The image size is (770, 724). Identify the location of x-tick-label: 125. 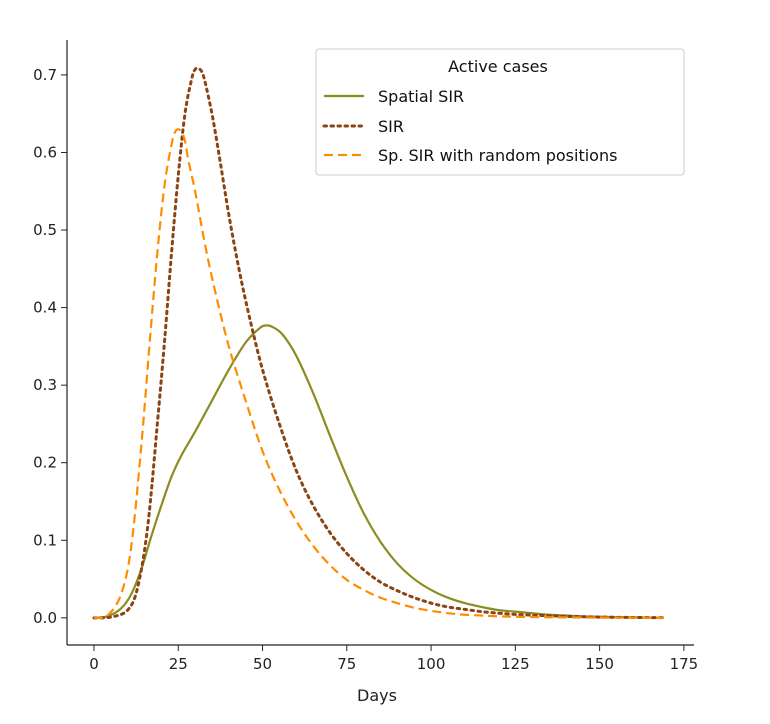
(515, 664).